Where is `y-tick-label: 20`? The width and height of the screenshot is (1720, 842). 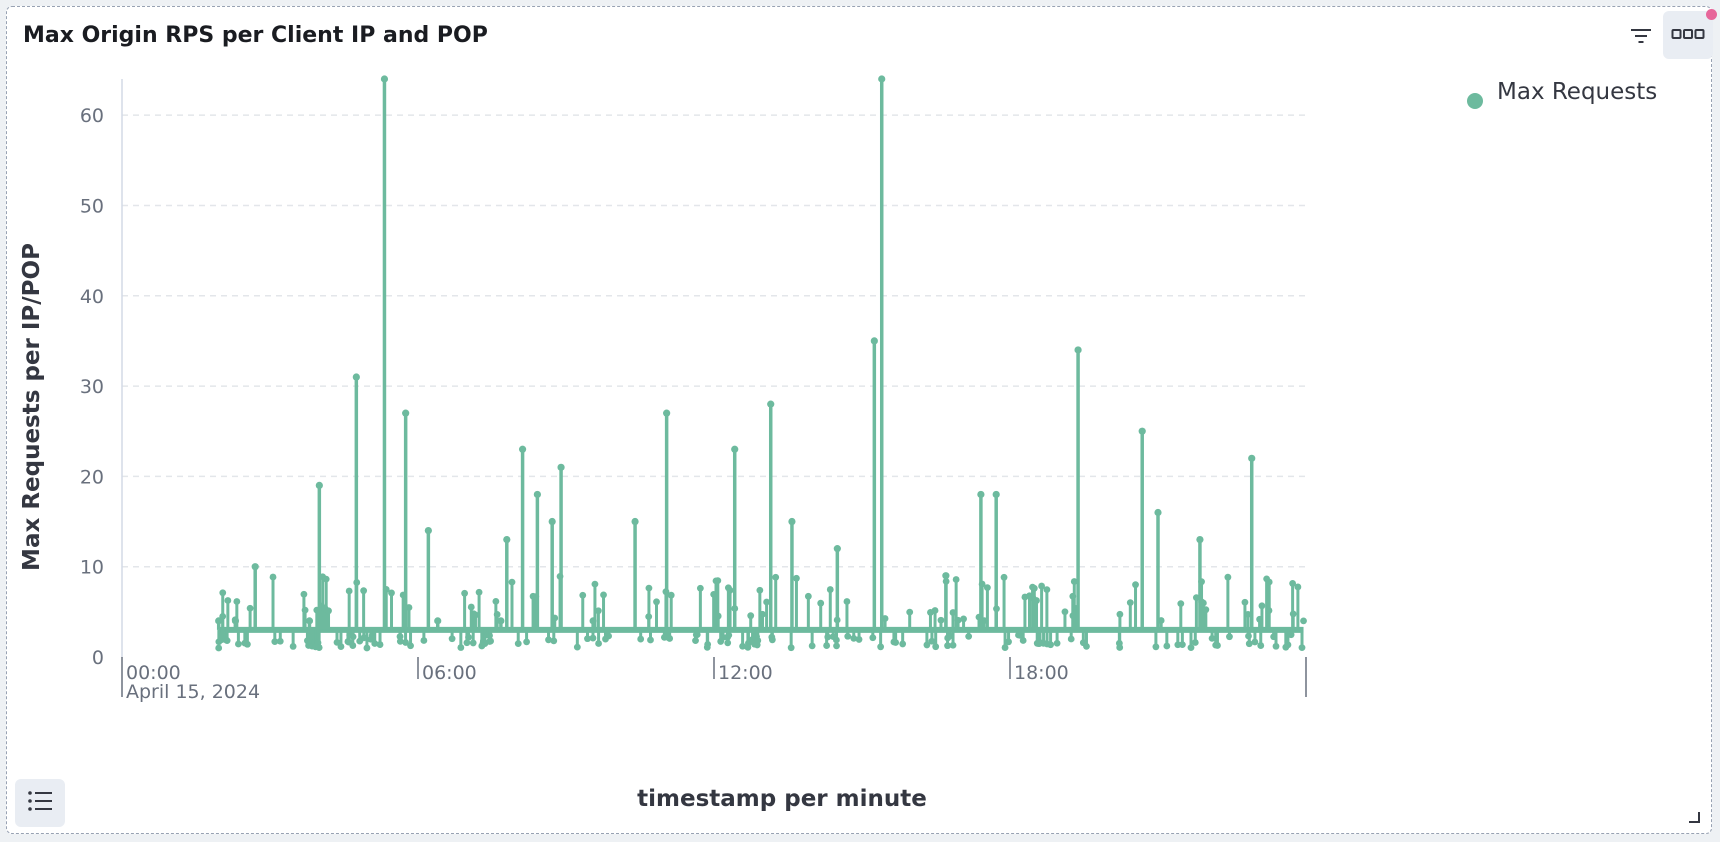 y-tick-label: 20 is located at coordinates (92, 477).